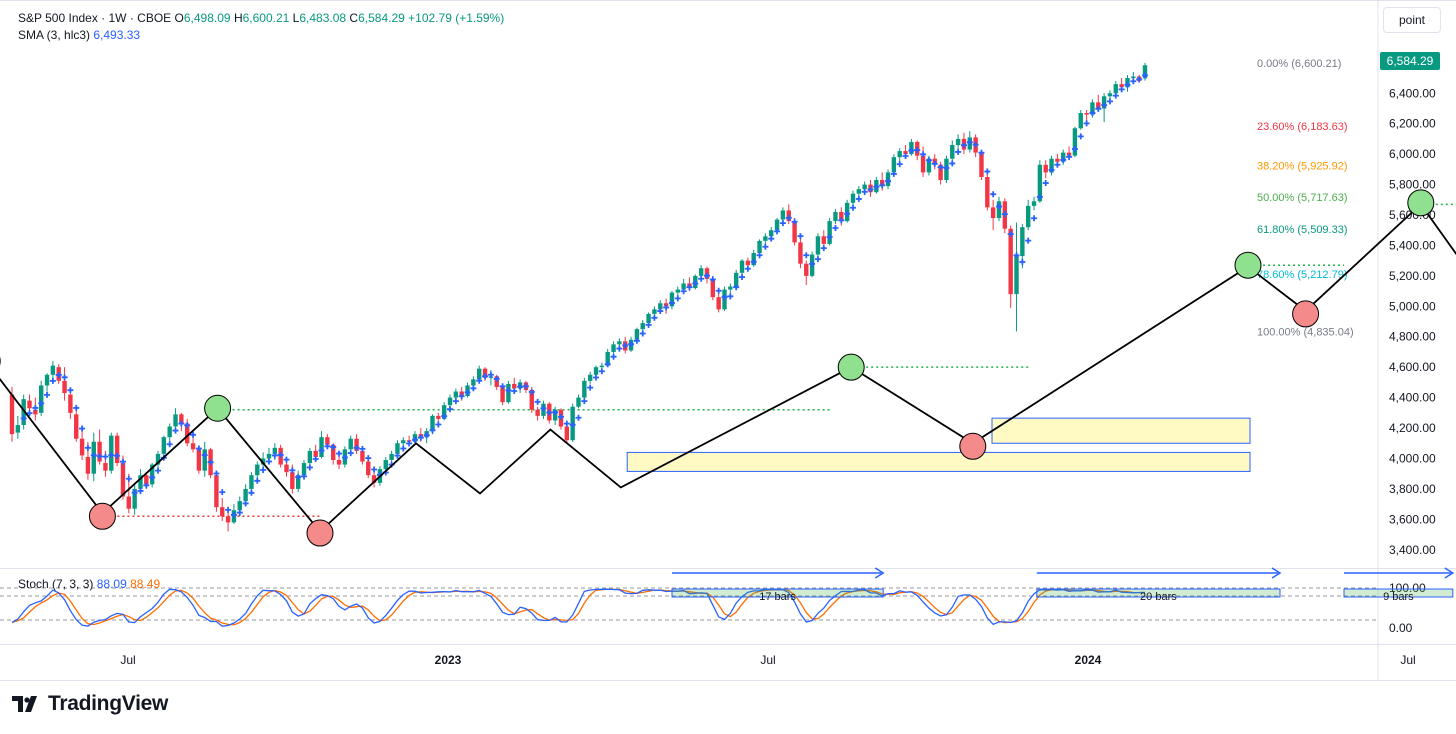 The image size is (1456, 734). What do you see at coordinates (777, 597) in the screenshot?
I see `duration-label: 17 bars` at bounding box center [777, 597].